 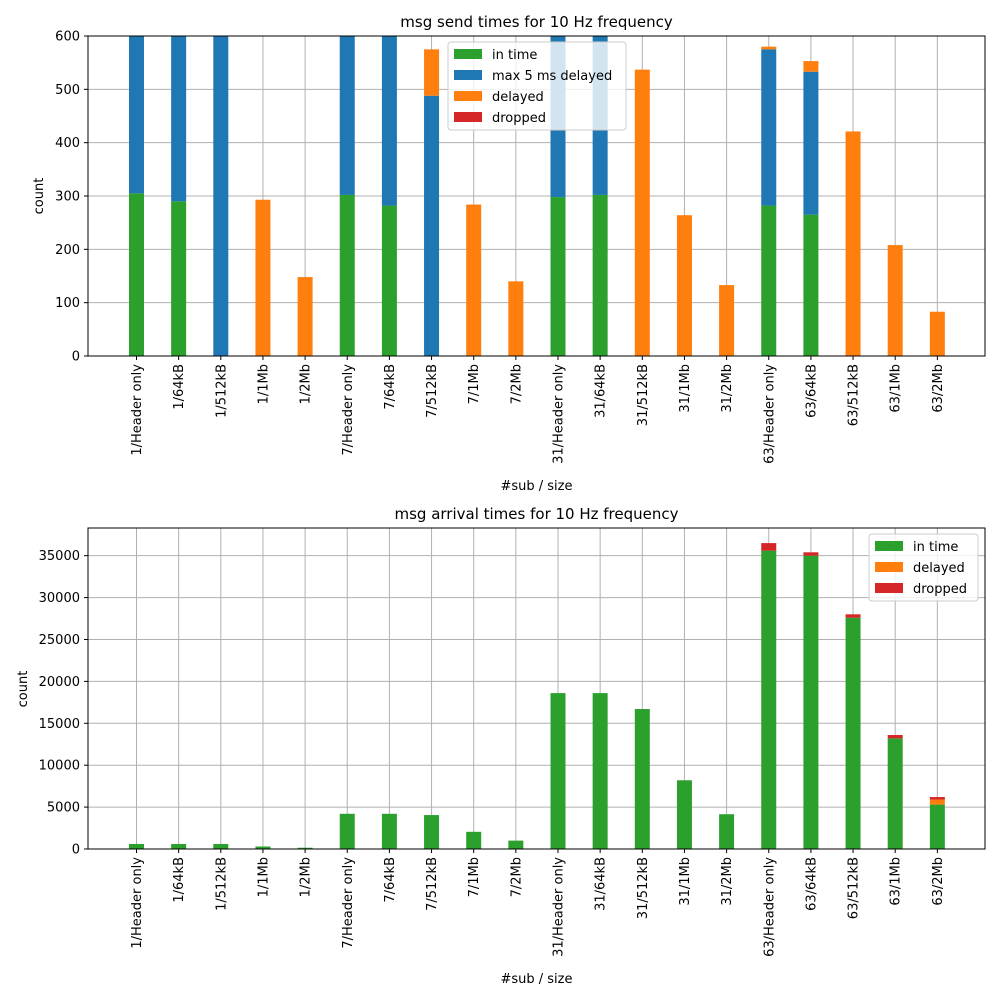 I want to click on send-x-tick-label: 31/1Mb, so click(x=685, y=388).